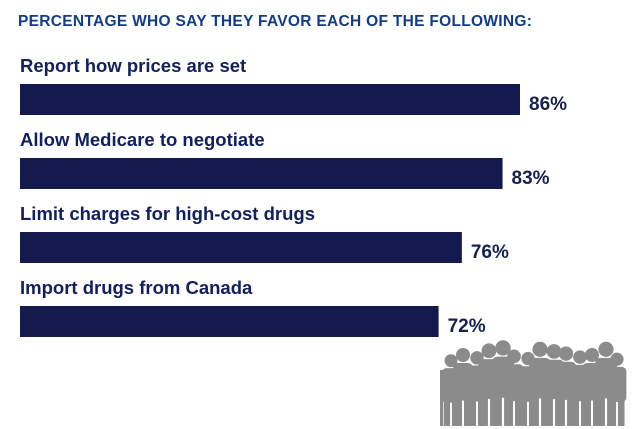 The image size is (633, 429). I want to click on category-label: Allow Medicare to negotiate, so click(142, 139).